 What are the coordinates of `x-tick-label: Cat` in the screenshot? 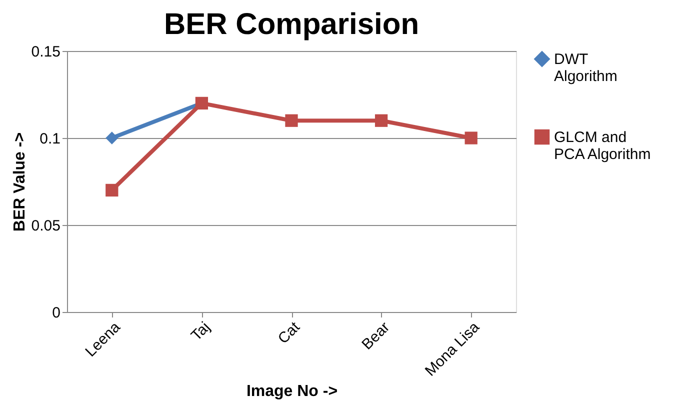 It's located at (289, 333).